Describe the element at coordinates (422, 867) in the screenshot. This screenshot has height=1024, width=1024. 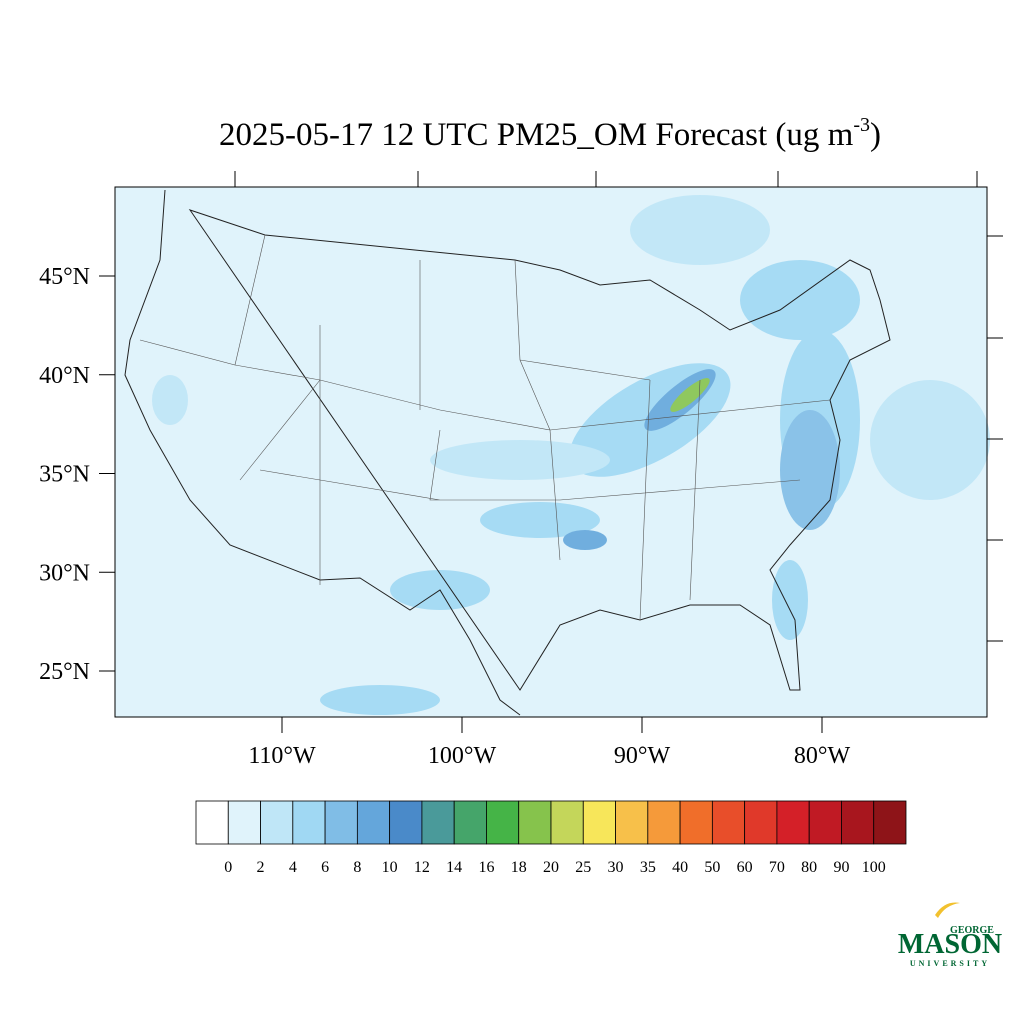
I see `colorbar-label: 12` at that location.